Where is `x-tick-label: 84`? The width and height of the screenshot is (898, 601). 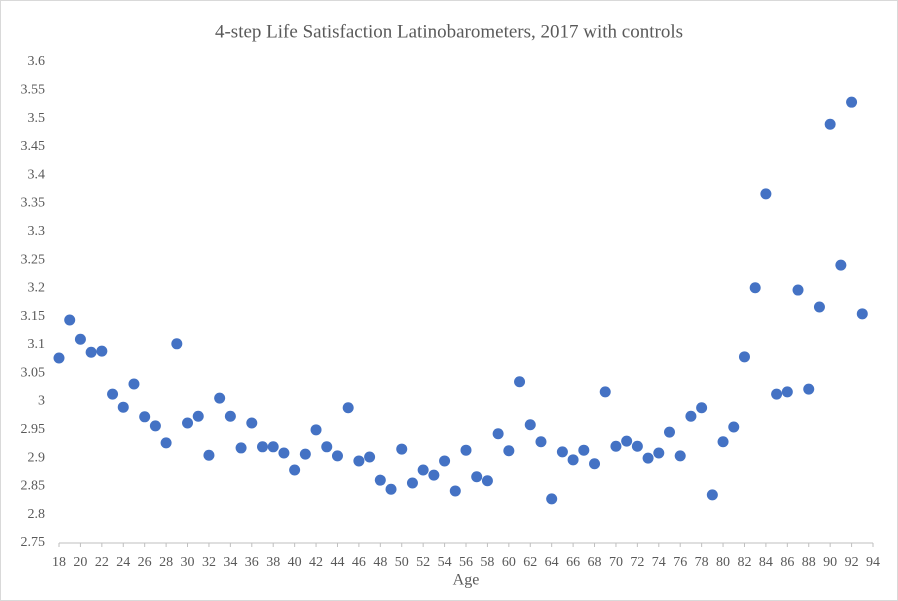
x-tick-label: 84 is located at coordinates (766, 562).